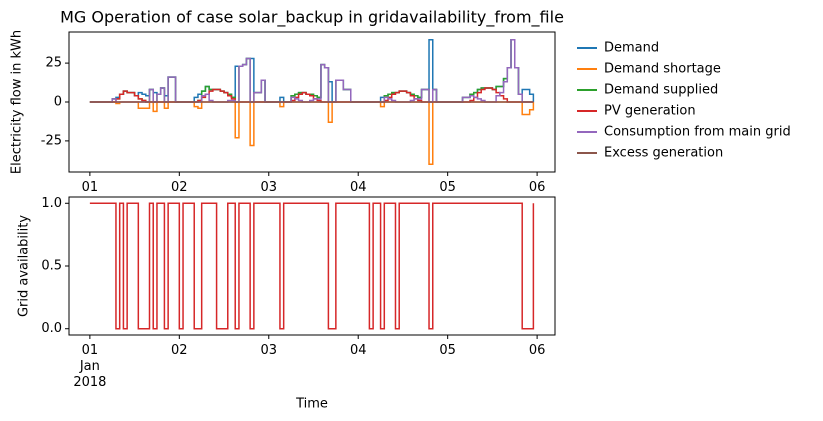 The image size is (823, 421). What do you see at coordinates (661, 90) in the screenshot?
I see `legend-label: Demand supplied` at bounding box center [661, 90].